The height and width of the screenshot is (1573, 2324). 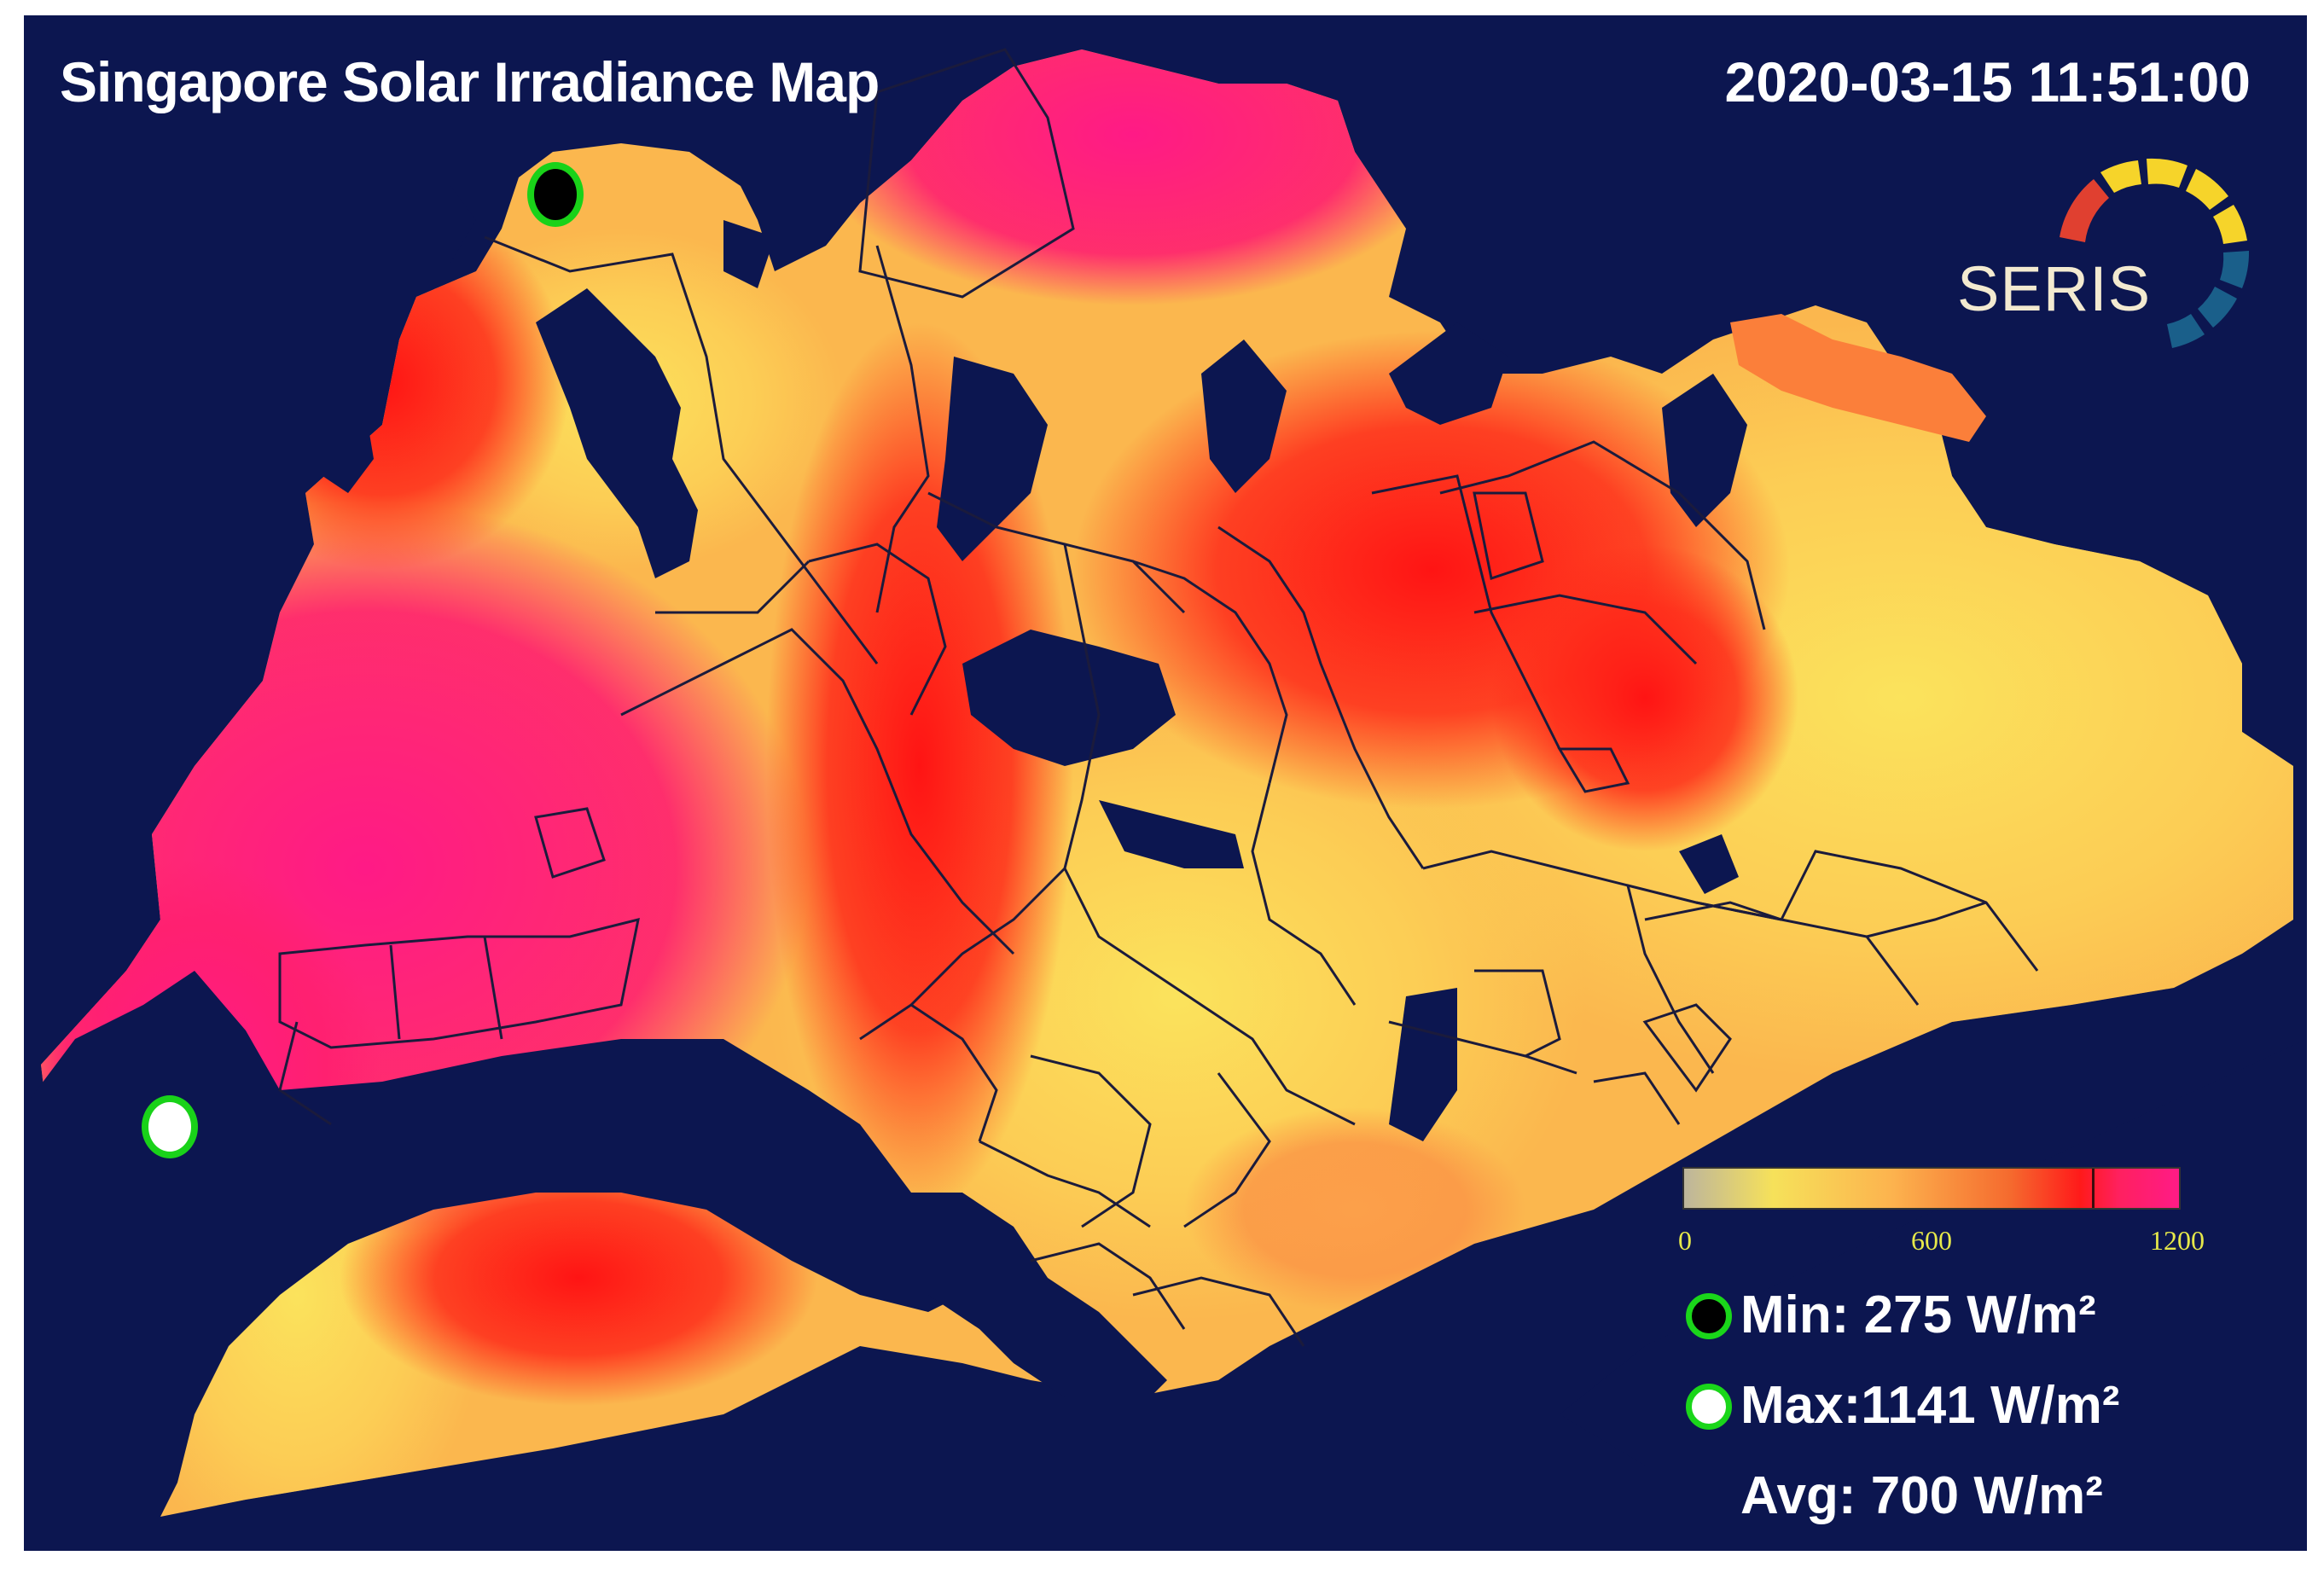 What do you see at coordinates (2177, 1240) in the screenshot?
I see `scale-tick-max: 1200` at bounding box center [2177, 1240].